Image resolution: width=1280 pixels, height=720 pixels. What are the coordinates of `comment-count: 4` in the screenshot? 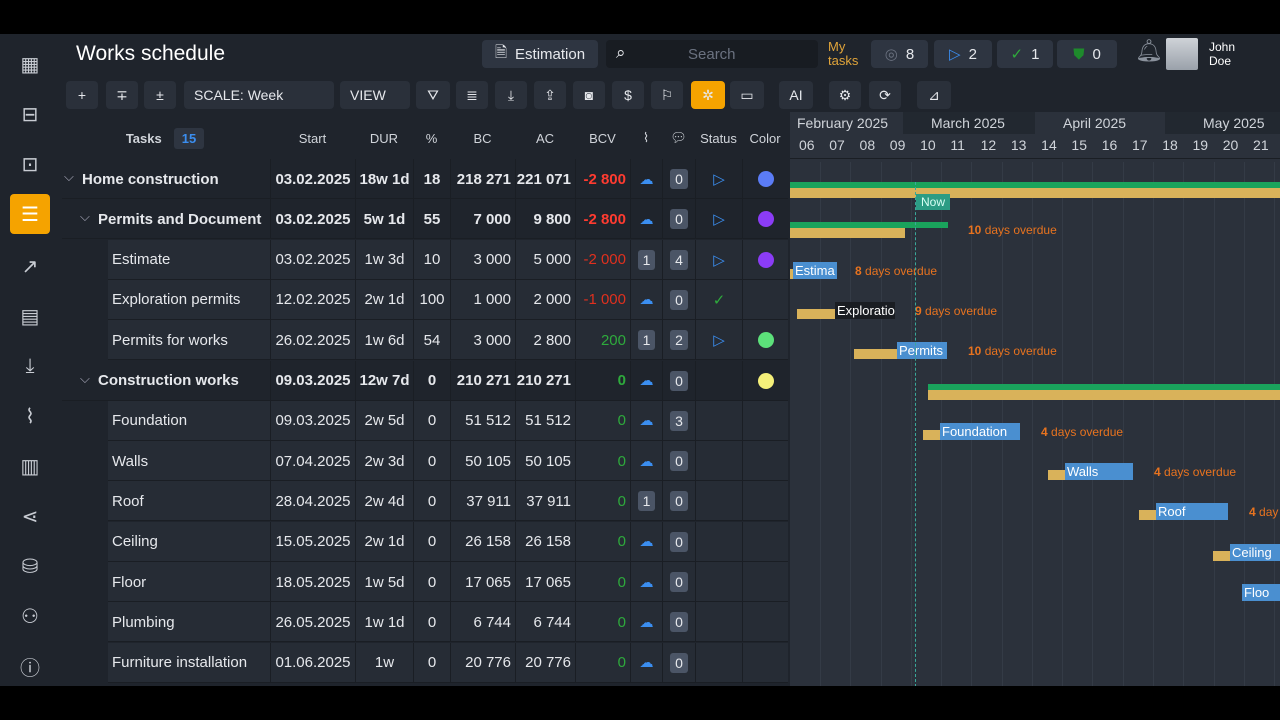 It's located at (679, 259).